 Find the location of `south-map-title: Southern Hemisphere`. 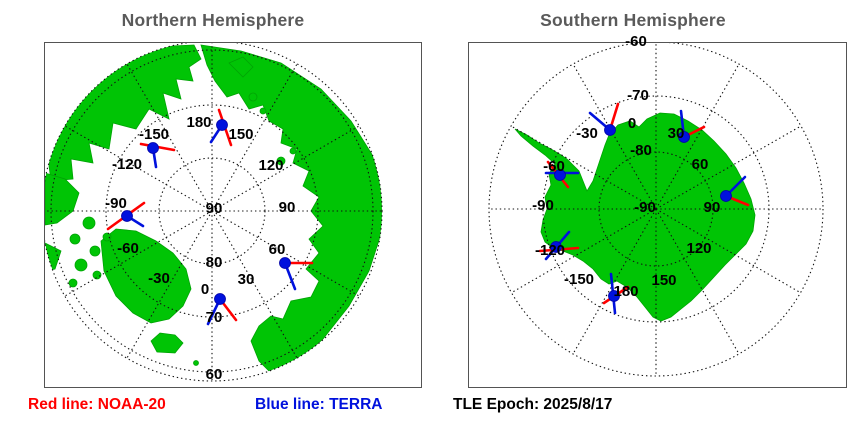

south-map-title: Southern Hemisphere is located at coordinates (633, 20).